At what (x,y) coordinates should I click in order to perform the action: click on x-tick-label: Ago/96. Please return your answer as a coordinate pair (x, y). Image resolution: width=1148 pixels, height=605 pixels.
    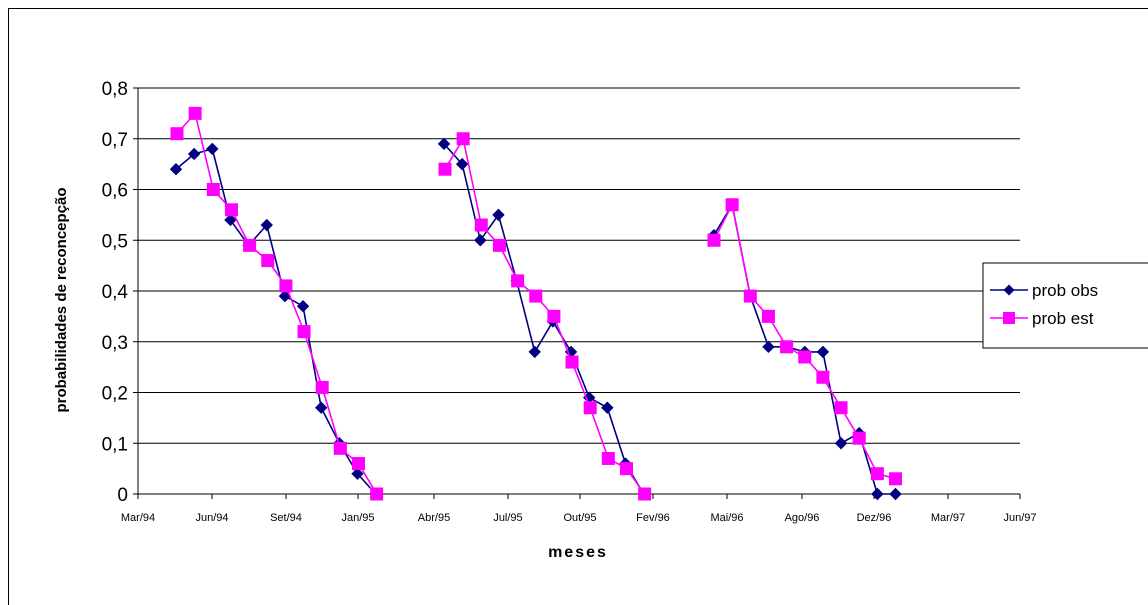
    Looking at the image, I should click on (802, 518).